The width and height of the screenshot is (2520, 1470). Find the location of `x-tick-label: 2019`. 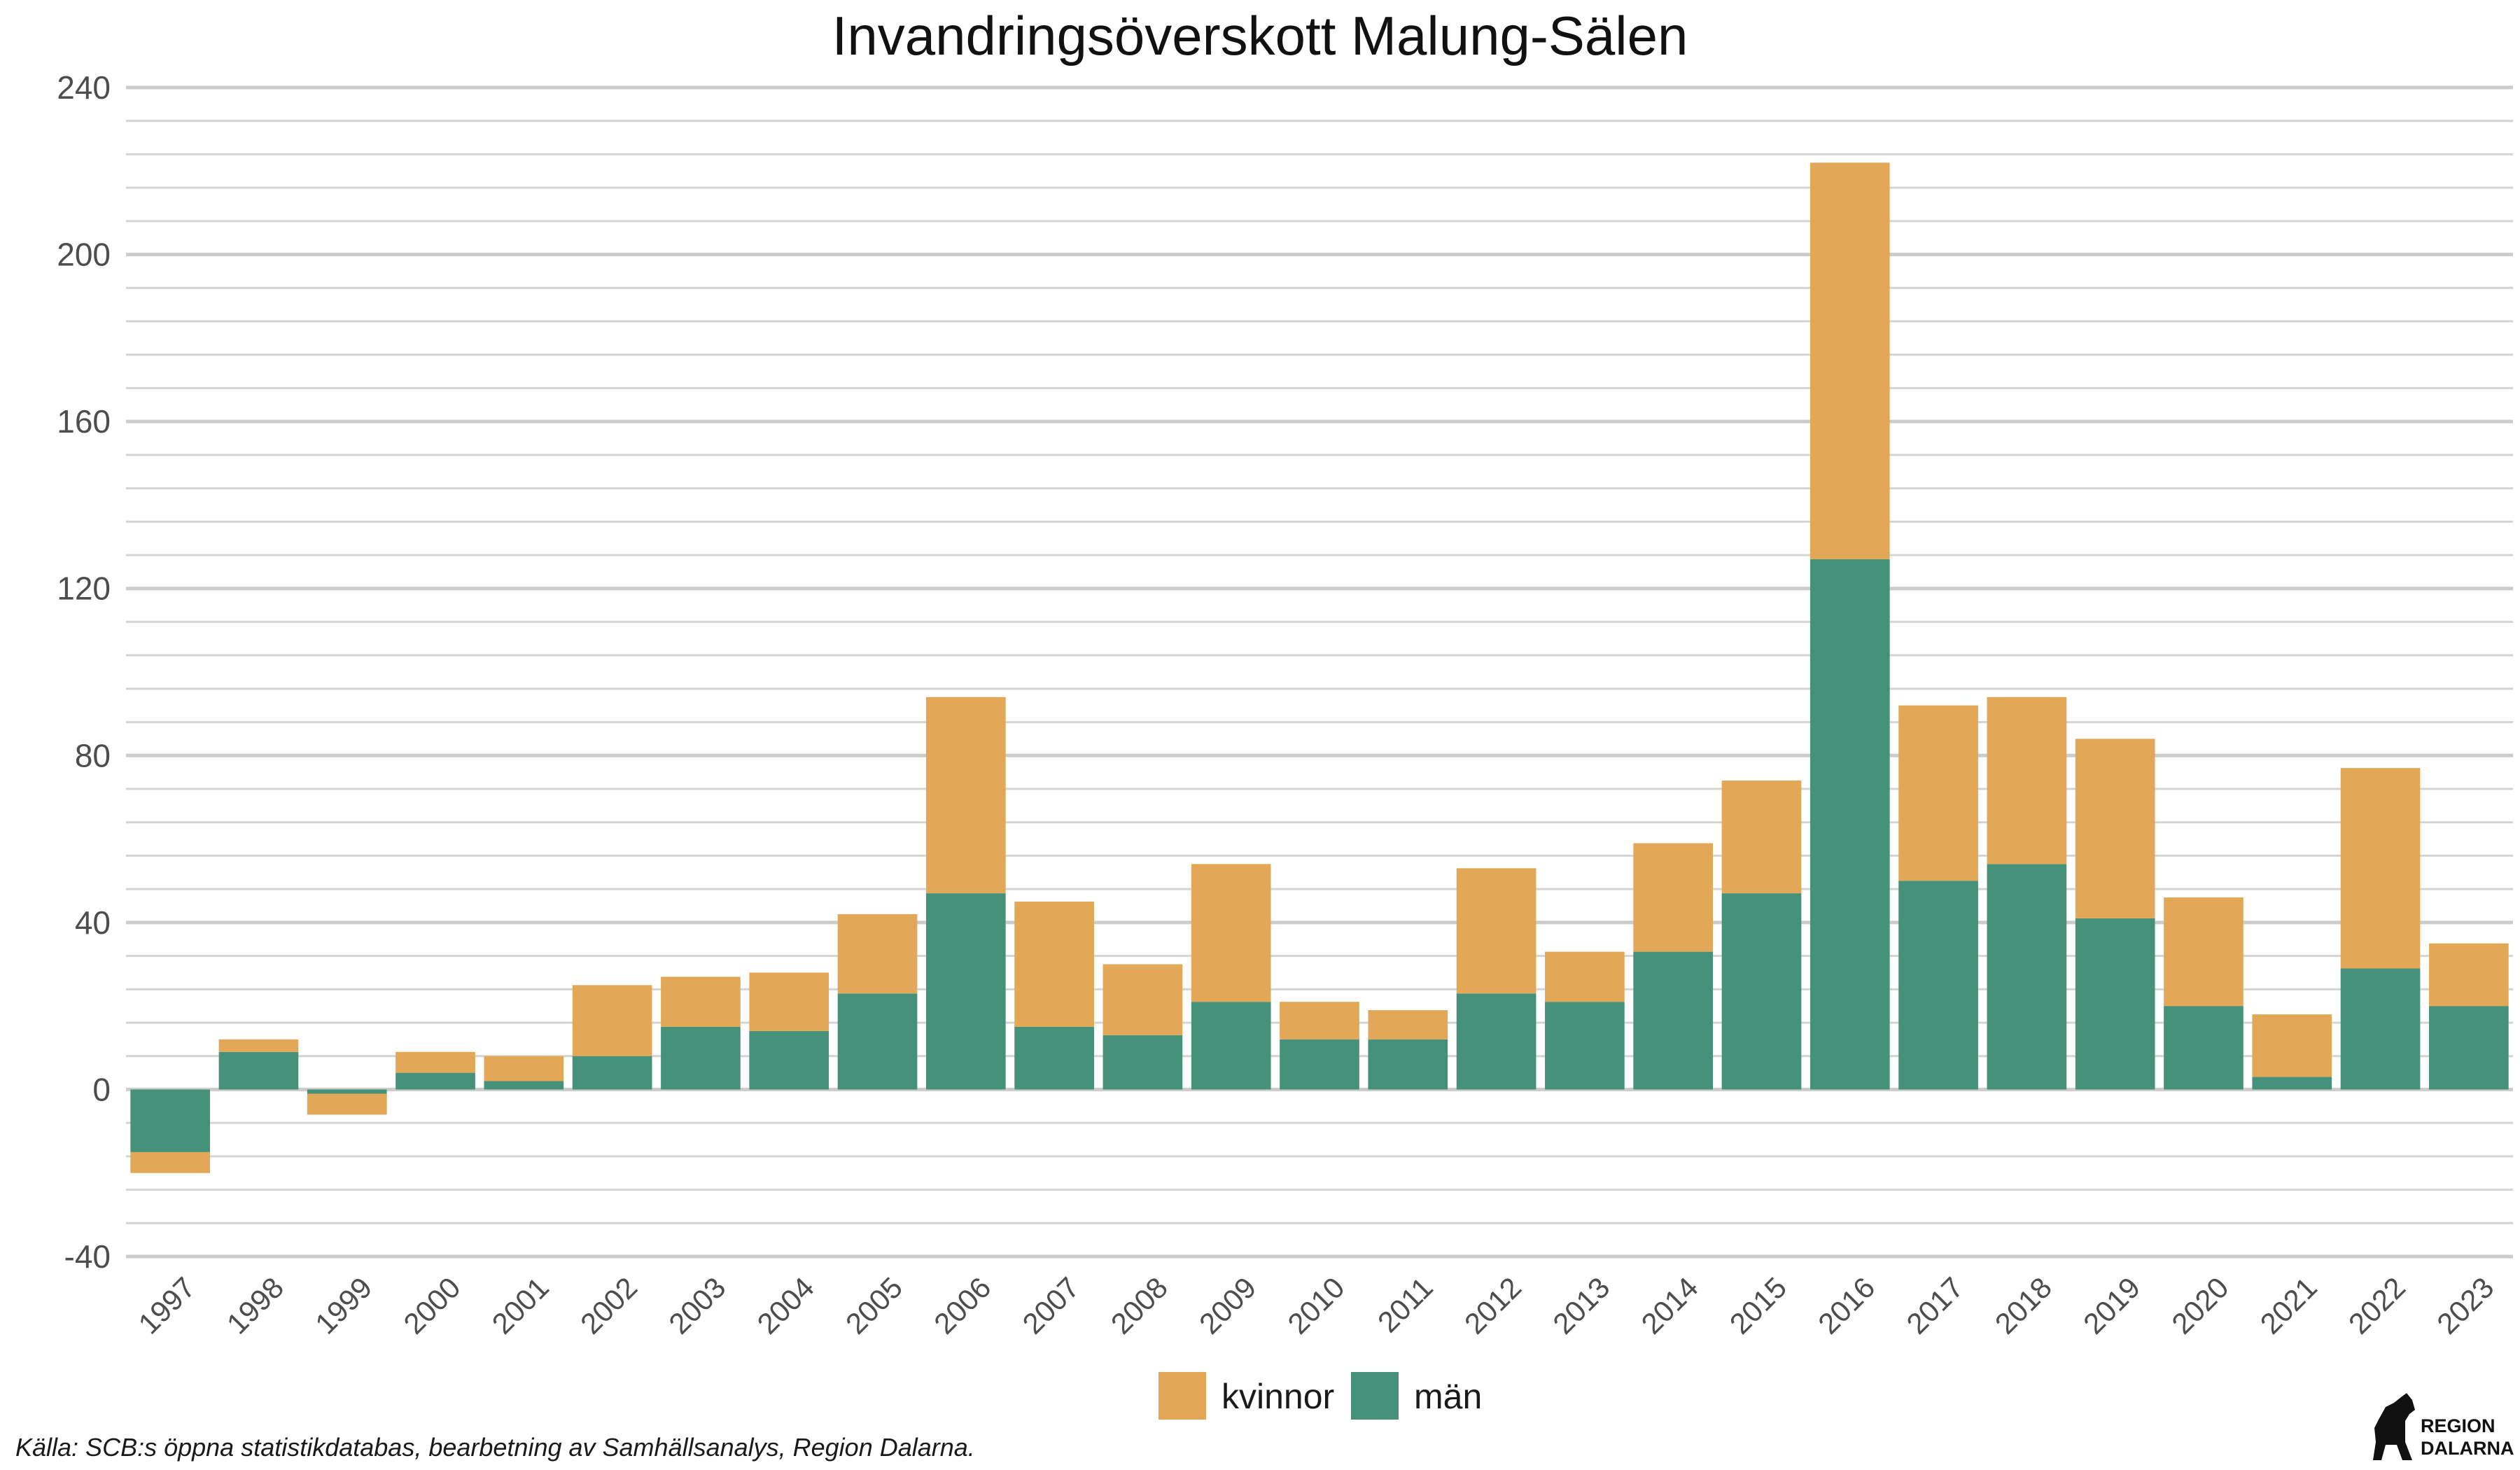

x-tick-label: 2019 is located at coordinates (2111, 1305).